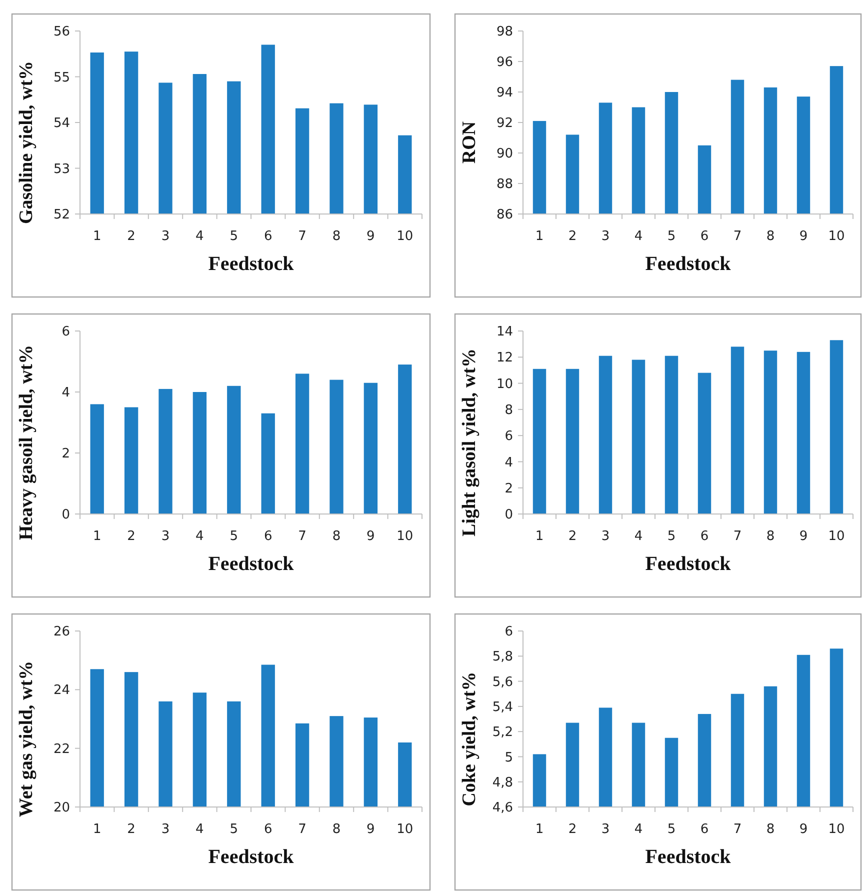  What do you see at coordinates (61, 215) in the screenshot?
I see `y-tick-label: 52` at bounding box center [61, 215].